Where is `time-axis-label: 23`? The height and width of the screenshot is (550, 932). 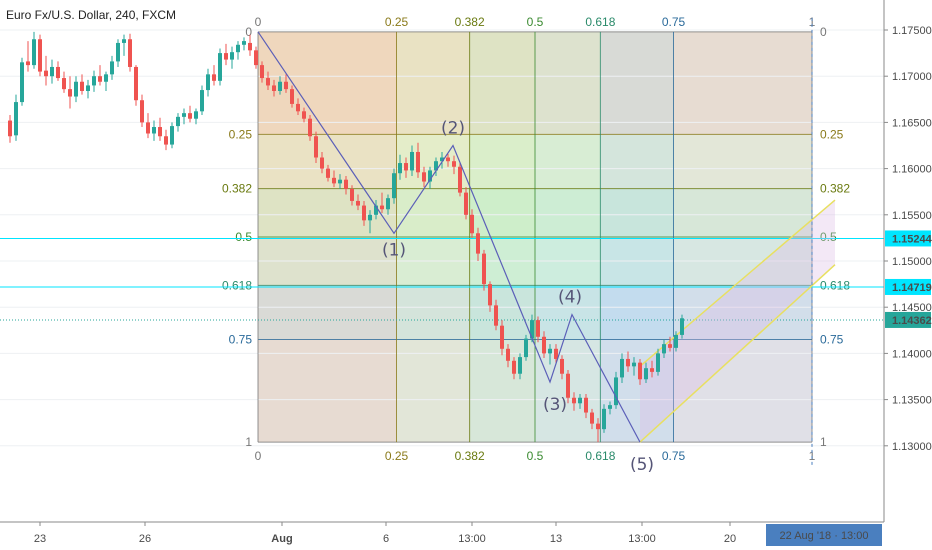 time-axis-label: 23 is located at coordinates (40, 539).